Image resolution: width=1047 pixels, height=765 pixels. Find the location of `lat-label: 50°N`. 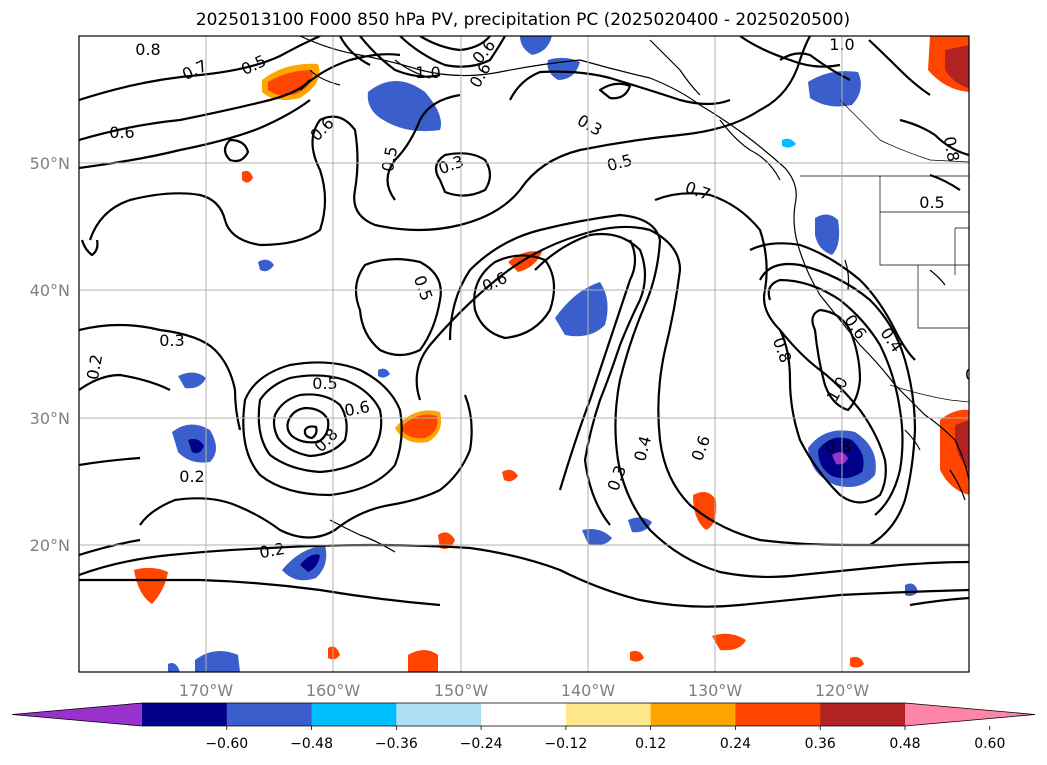

lat-label: 50°N is located at coordinates (50, 163).